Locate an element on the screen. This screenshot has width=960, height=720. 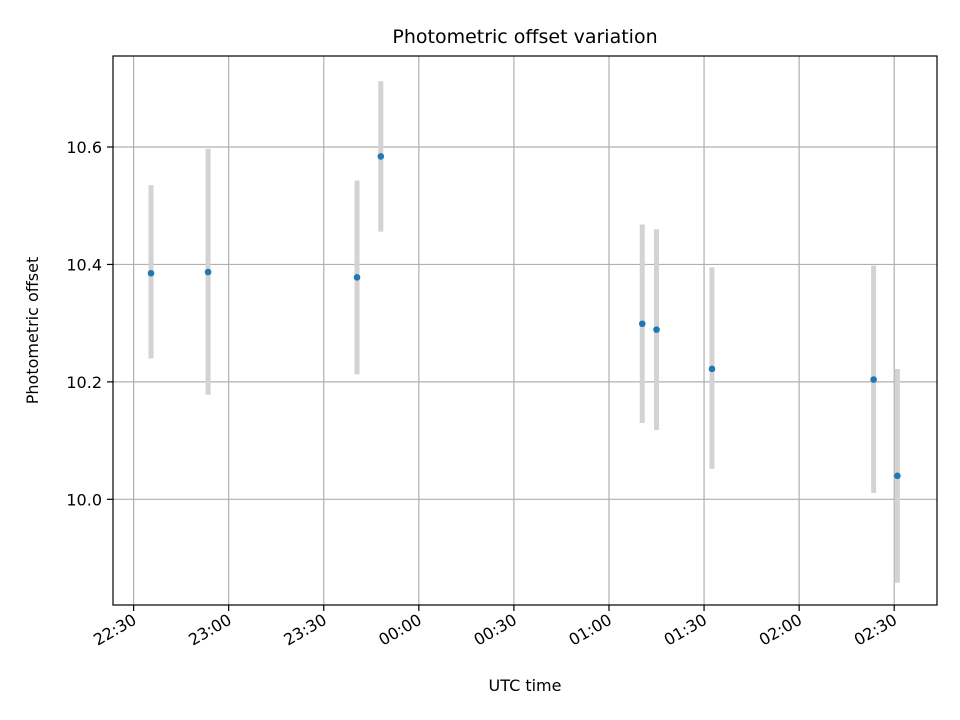
x-tick-label: 22:30 is located at coordinates (114, 630).